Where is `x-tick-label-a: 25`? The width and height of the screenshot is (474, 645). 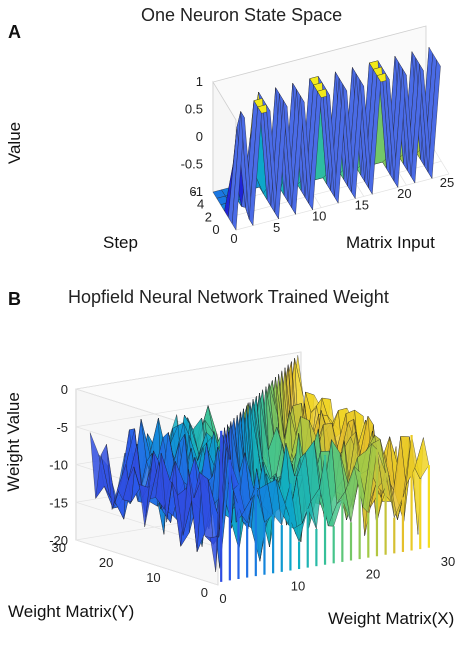
x-tick-label-a: 25 is located at coordinates (447, 182).